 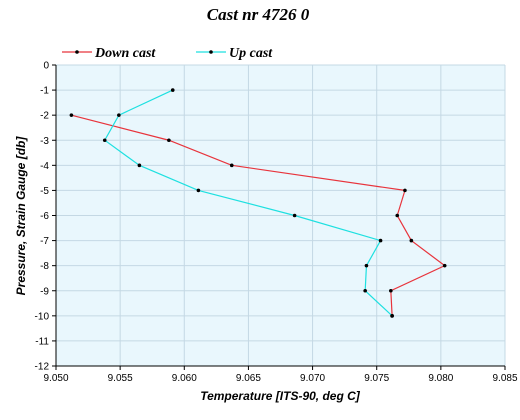 I want to click on legend-label-up-cast: Up cast, so click(x=251, y=53).